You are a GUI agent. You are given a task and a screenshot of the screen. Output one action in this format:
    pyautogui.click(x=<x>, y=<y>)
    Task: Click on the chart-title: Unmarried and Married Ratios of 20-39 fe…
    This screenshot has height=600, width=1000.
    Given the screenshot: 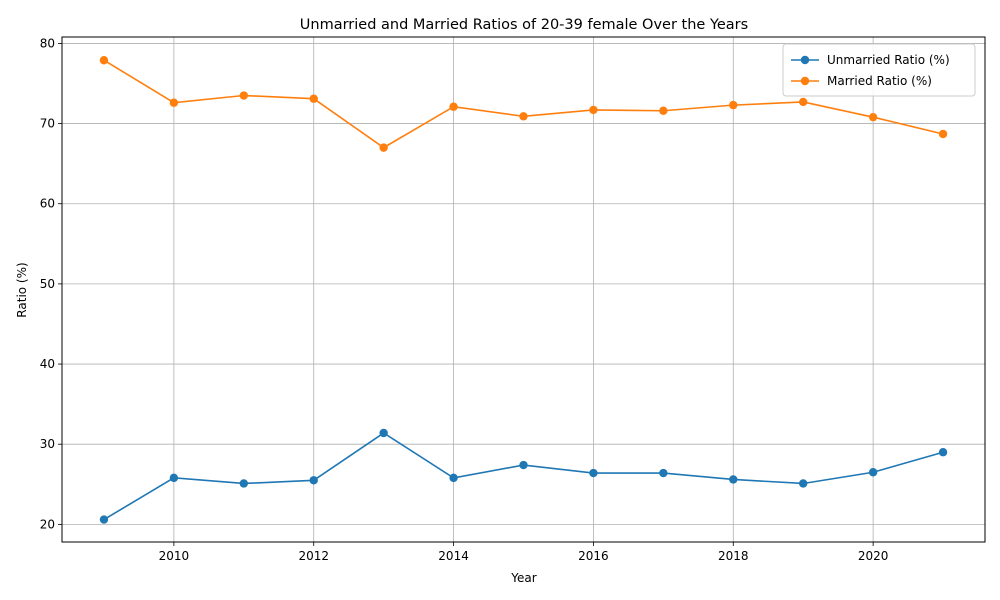 What is the action you would take?
    pyautogui.click(x=524, y=25)
    